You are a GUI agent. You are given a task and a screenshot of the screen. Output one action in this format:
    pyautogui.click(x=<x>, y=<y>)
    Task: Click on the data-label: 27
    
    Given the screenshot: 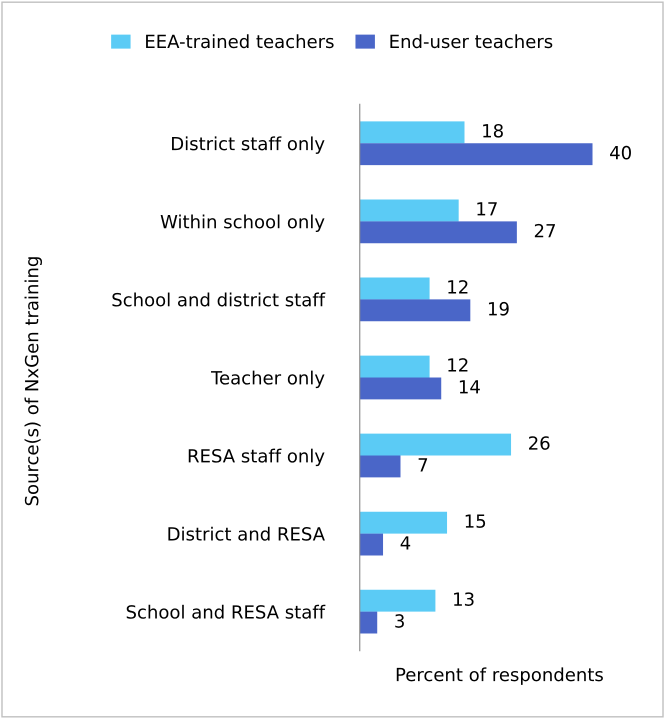 What is the action you would take?
    pyautogui.click(x=544, y=231)
    